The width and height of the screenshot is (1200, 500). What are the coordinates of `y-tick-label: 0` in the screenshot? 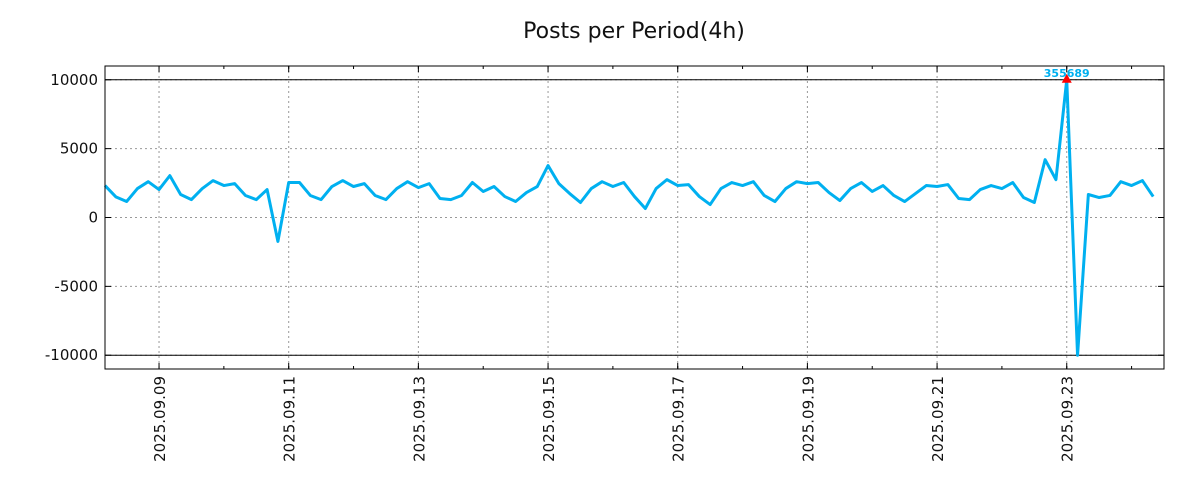 It's located at (93, 218).